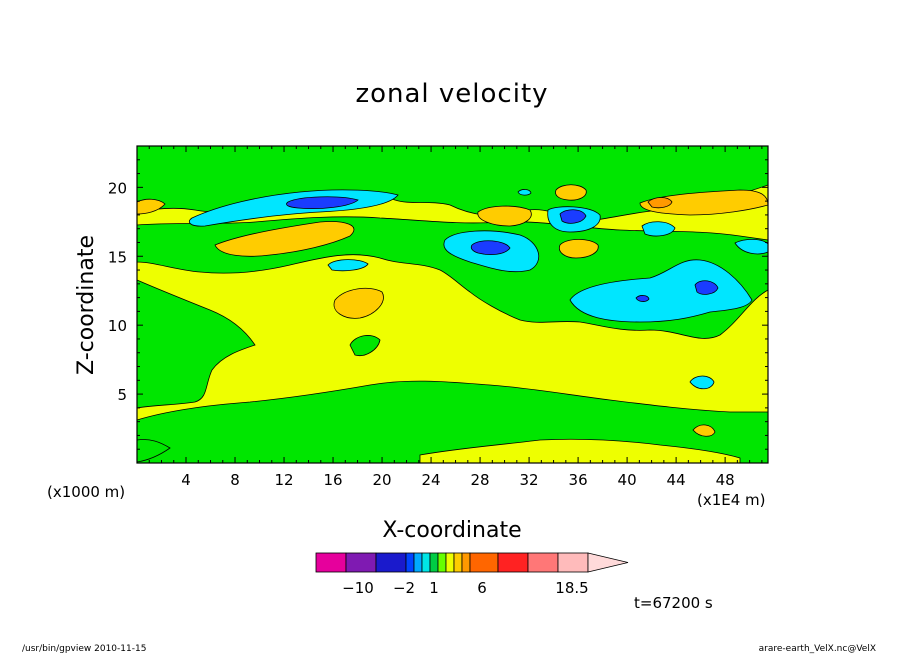 The image size is (904, 654). I want to click on chart-title: zonal velocity, so click(451, 94).